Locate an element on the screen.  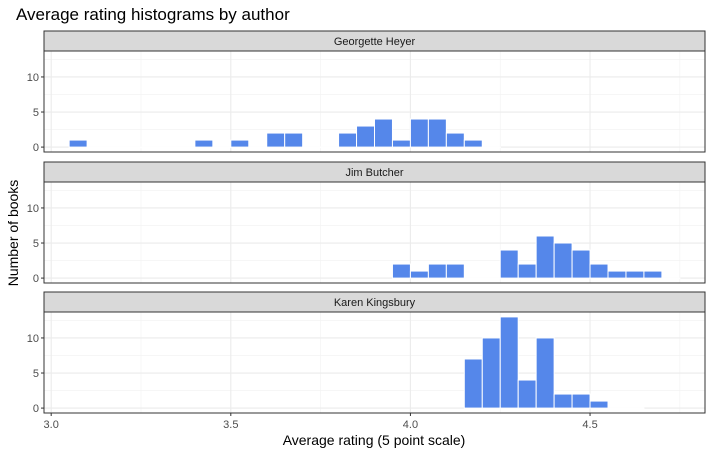
x-axis: 3.0 3.5 4.0 4.5 is located at coordinates (321, 422).